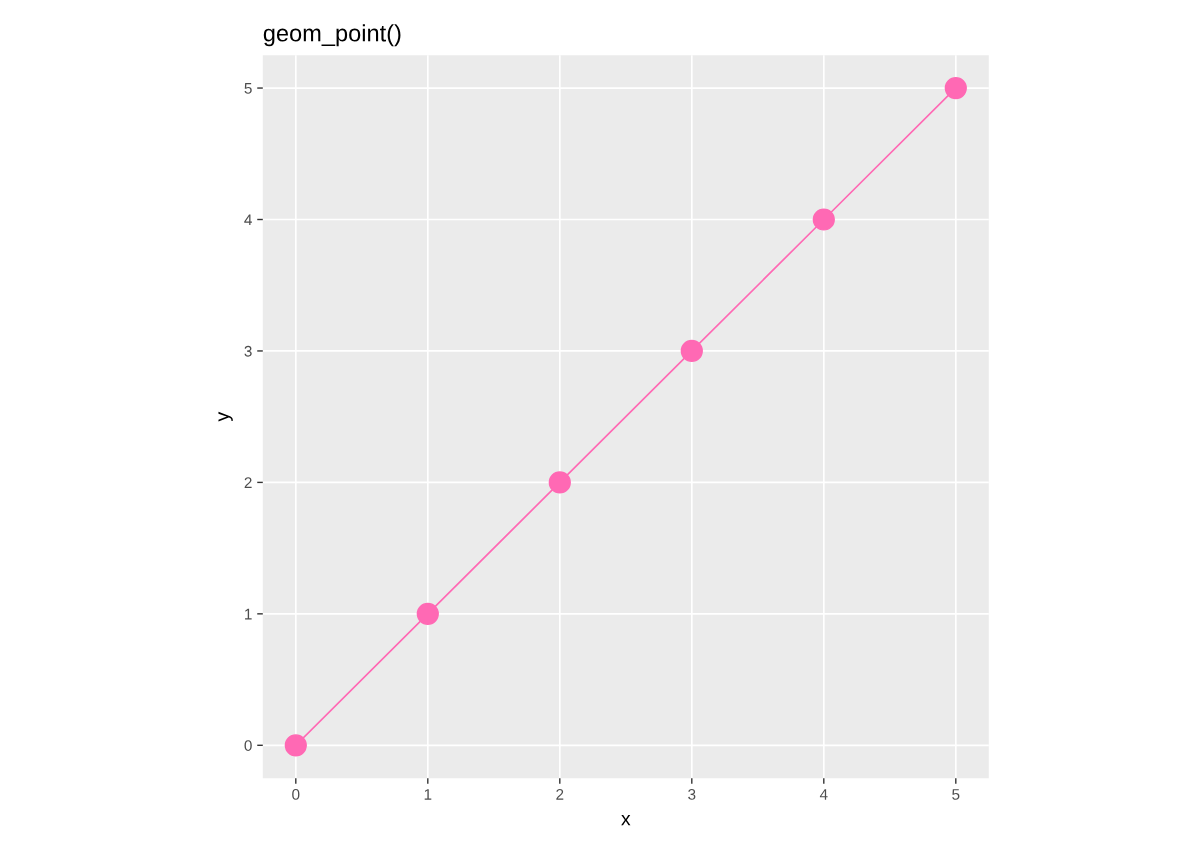  What do you see at coordinates (428, 794) in the screenshot?
I see `x-tick-label: 1` at bounding box center [428, 794].